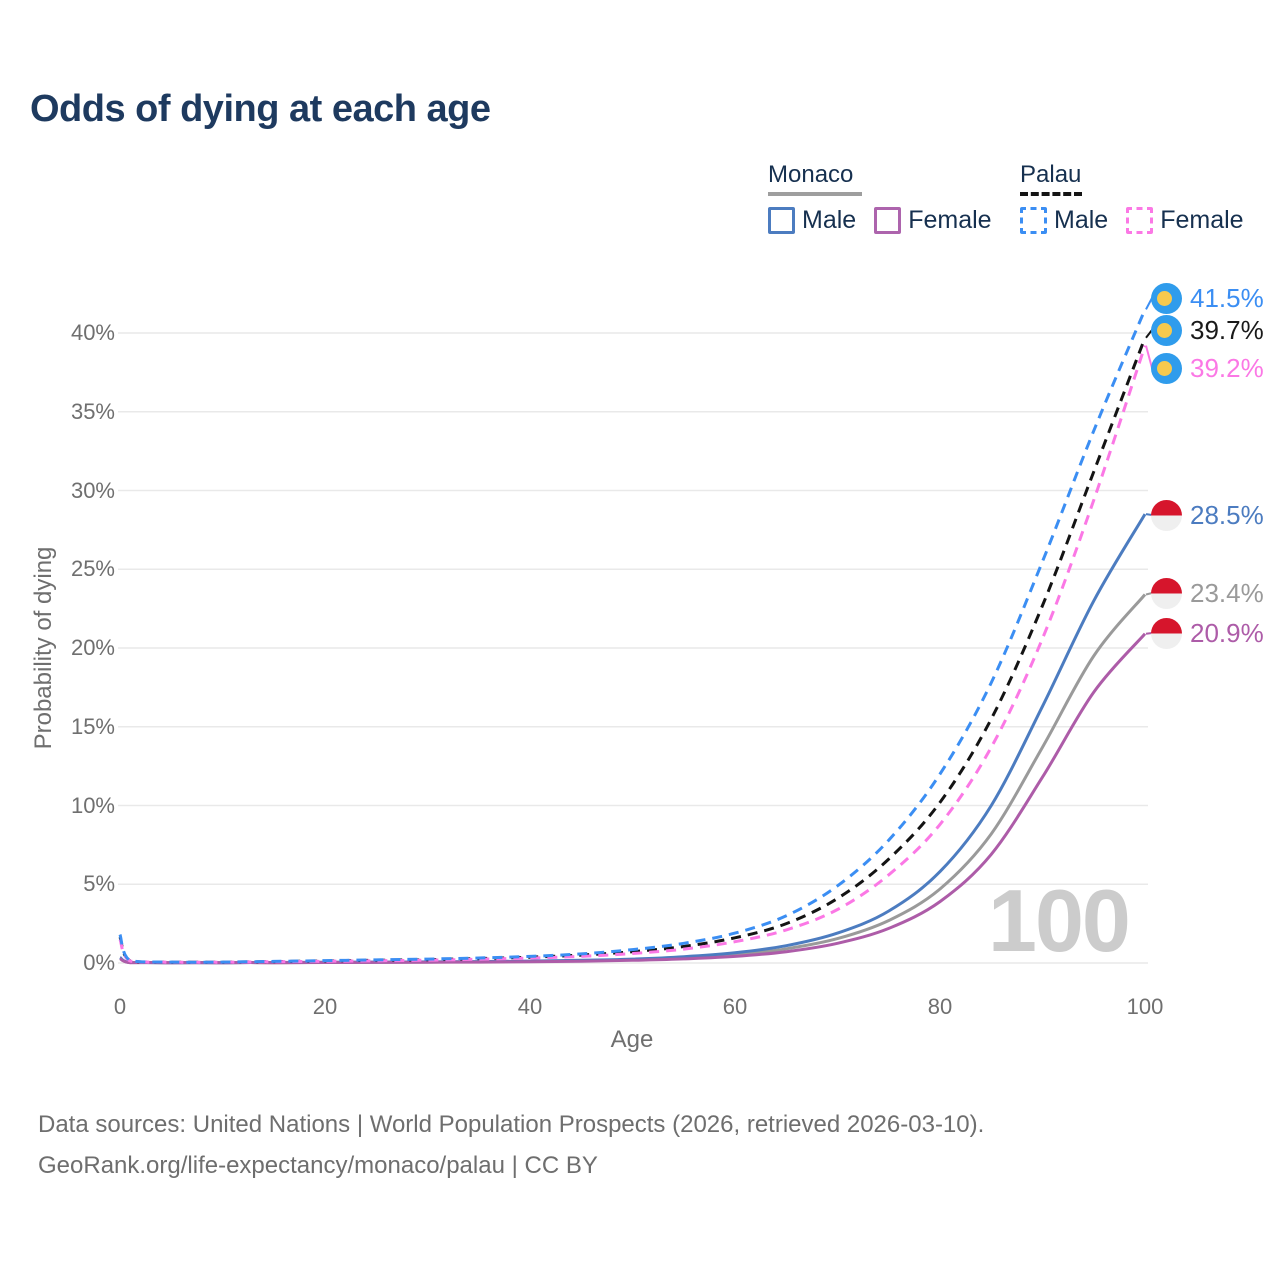 This screenshot has height=1280, width=1280. What do you see at coordinates (92, 568) in the screenshot?
I see `y-tick-label: 25%` at bounding box center [92, 568].